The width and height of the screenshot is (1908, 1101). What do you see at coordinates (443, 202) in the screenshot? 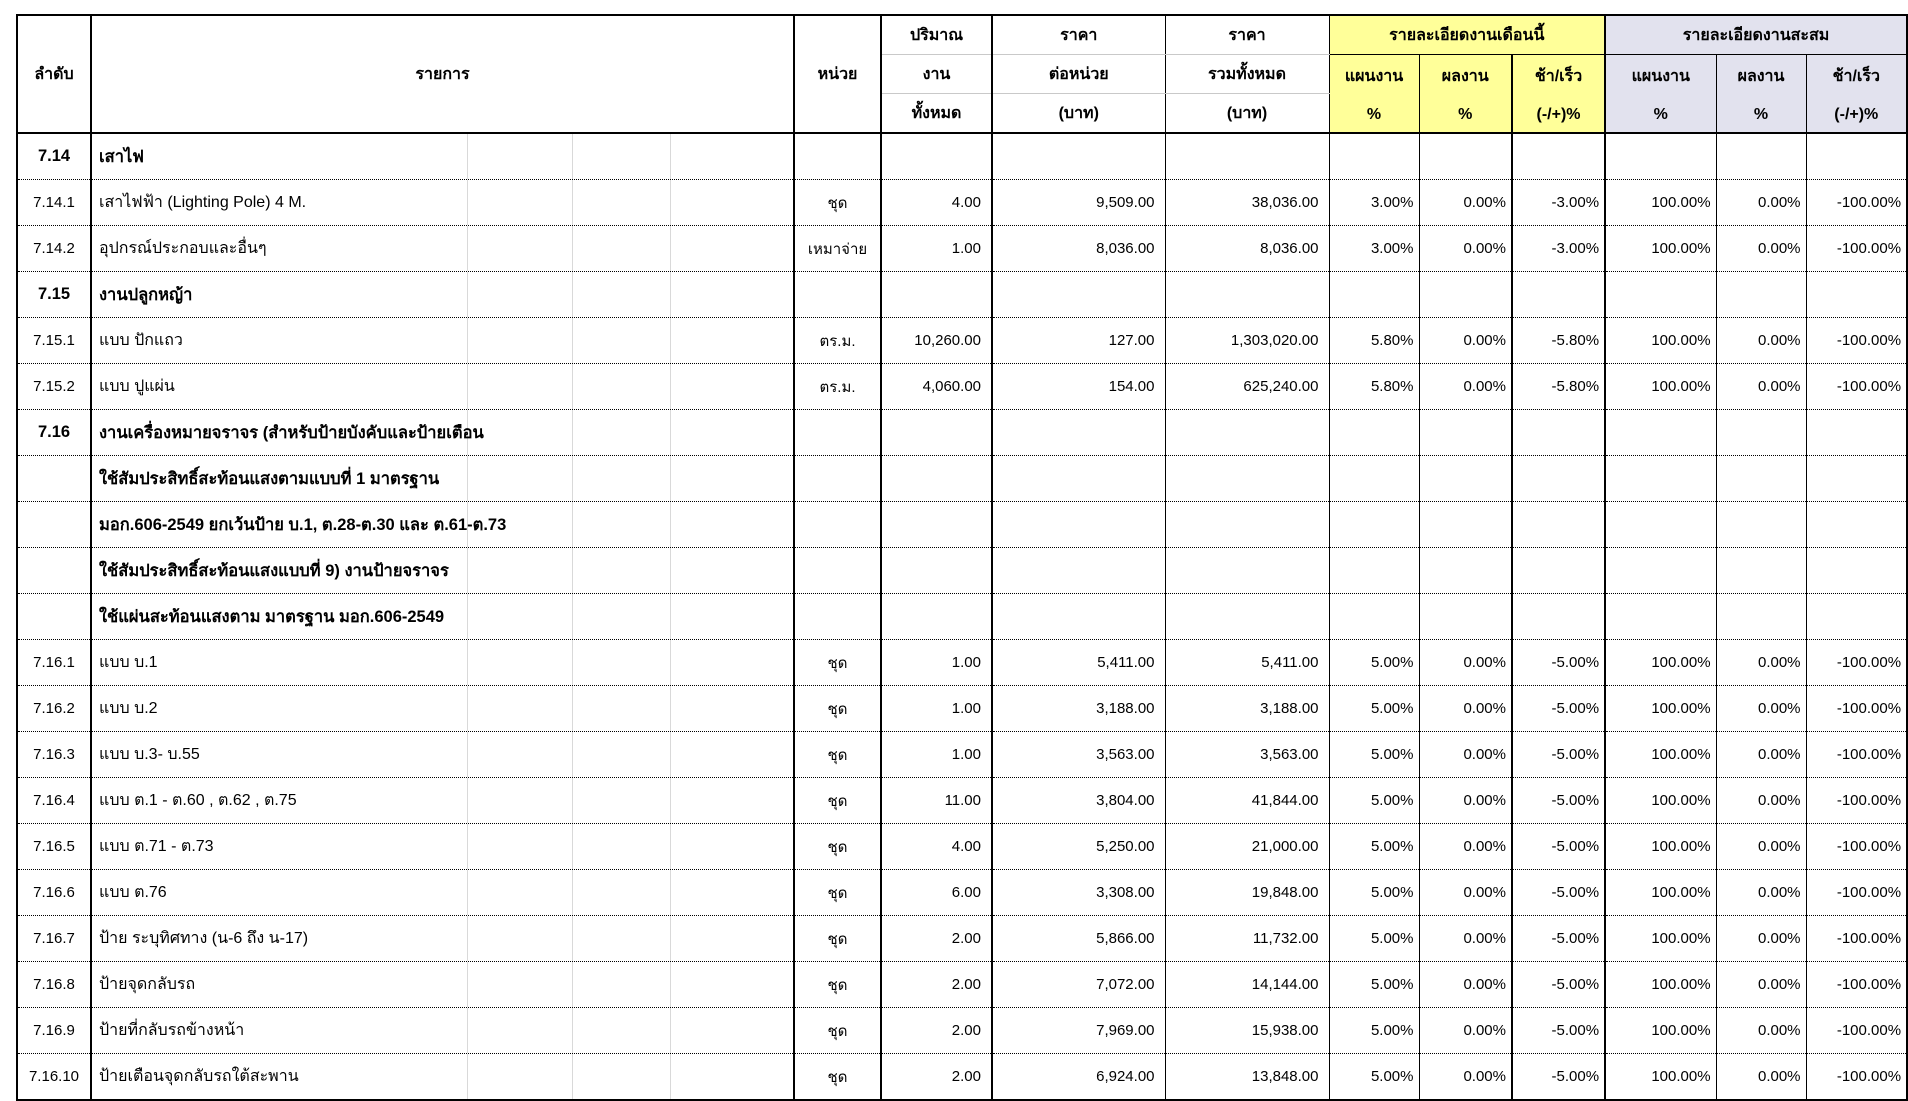
I see `item-description-cell: เสาไฟฟ้า (Lighting Pole) 4 M.` at bounding box center [443, 202].